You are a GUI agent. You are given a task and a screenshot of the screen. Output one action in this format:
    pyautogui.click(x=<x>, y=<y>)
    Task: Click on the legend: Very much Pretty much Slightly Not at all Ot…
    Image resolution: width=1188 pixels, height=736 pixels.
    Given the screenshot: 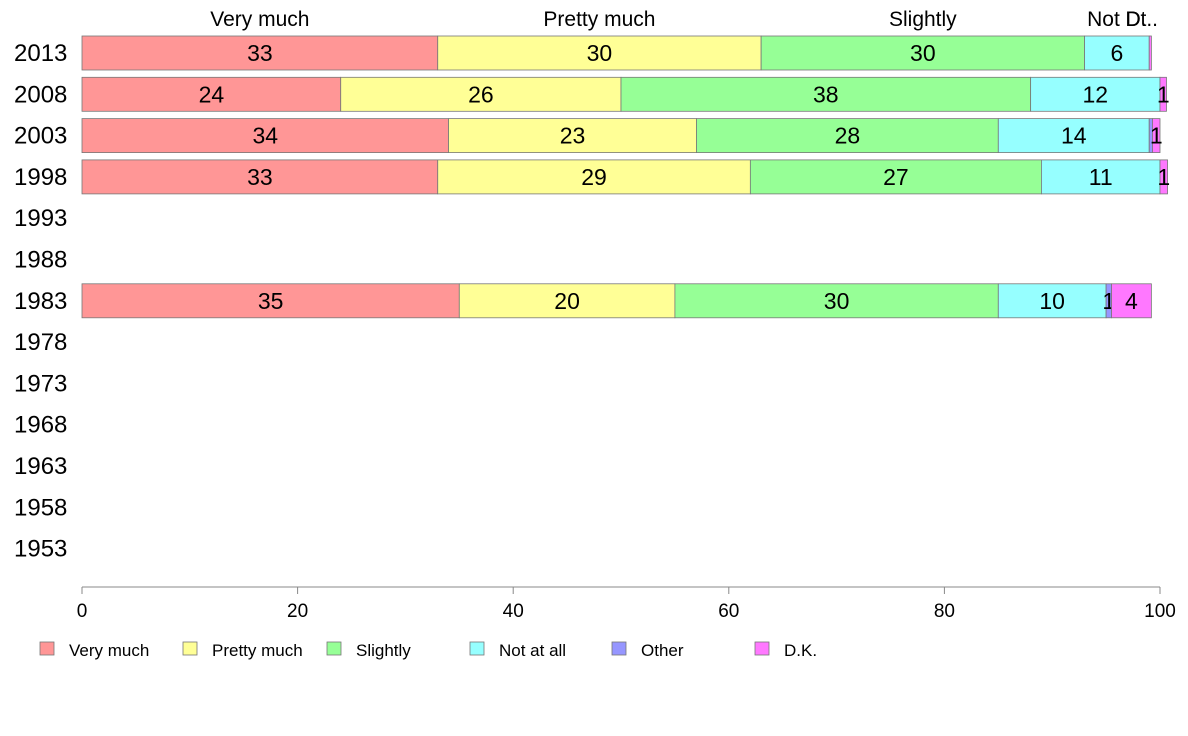 What is the action you would take?
    pyautogui.click(x=428, y=650)
    